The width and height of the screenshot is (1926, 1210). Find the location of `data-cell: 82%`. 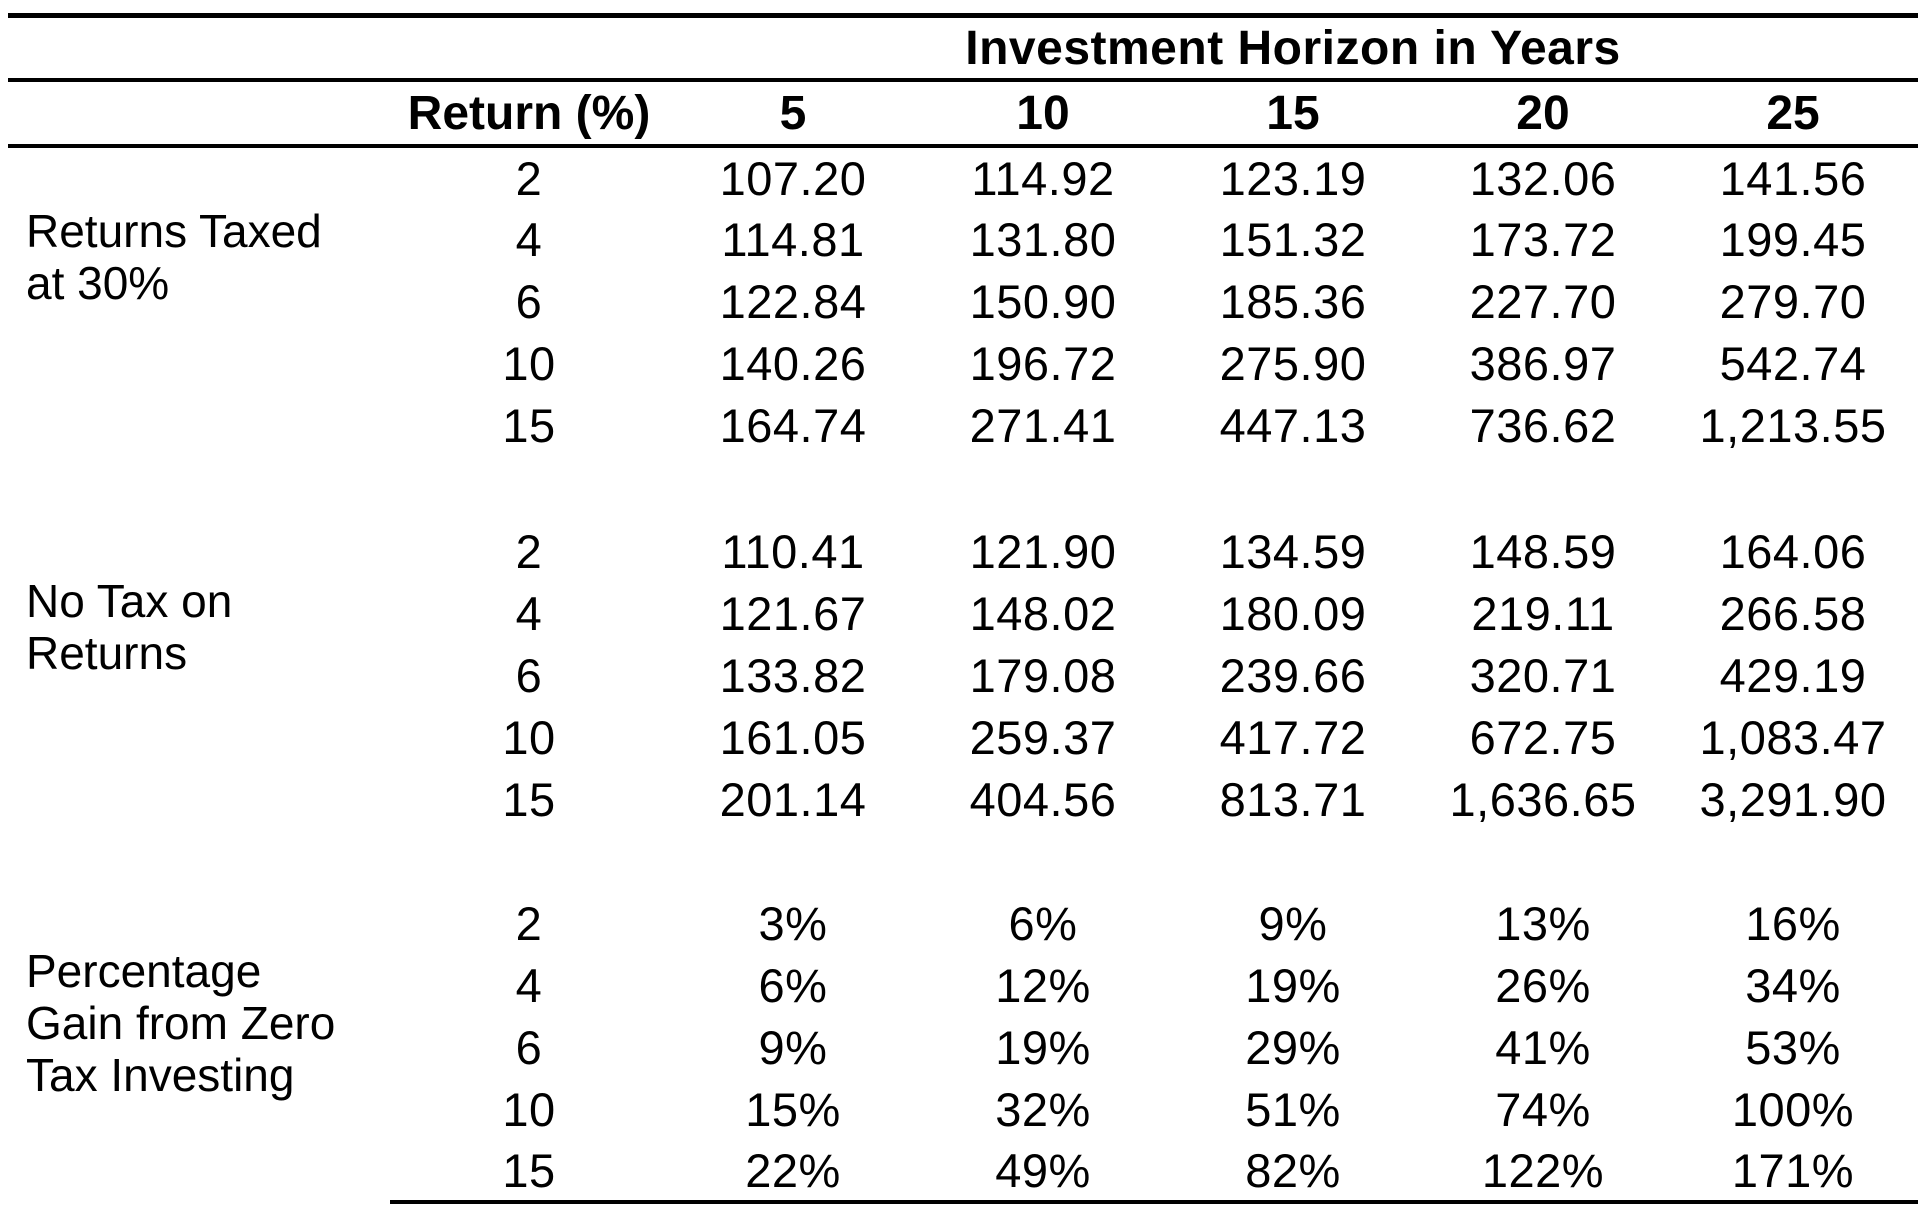

data-cell: 82% is located at coordinates (1293, 1172).